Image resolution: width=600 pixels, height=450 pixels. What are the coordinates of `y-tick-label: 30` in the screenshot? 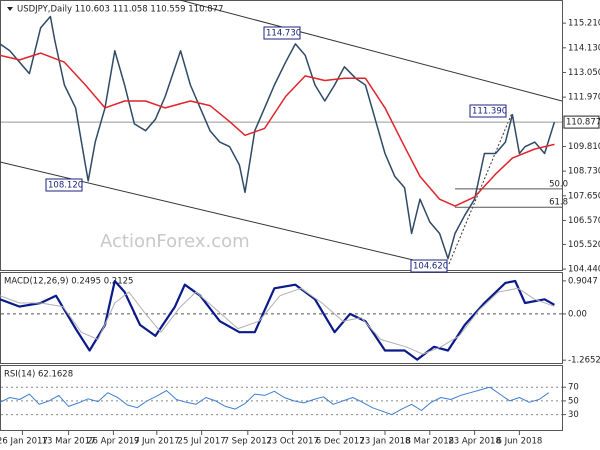 It's located at (573, 415).